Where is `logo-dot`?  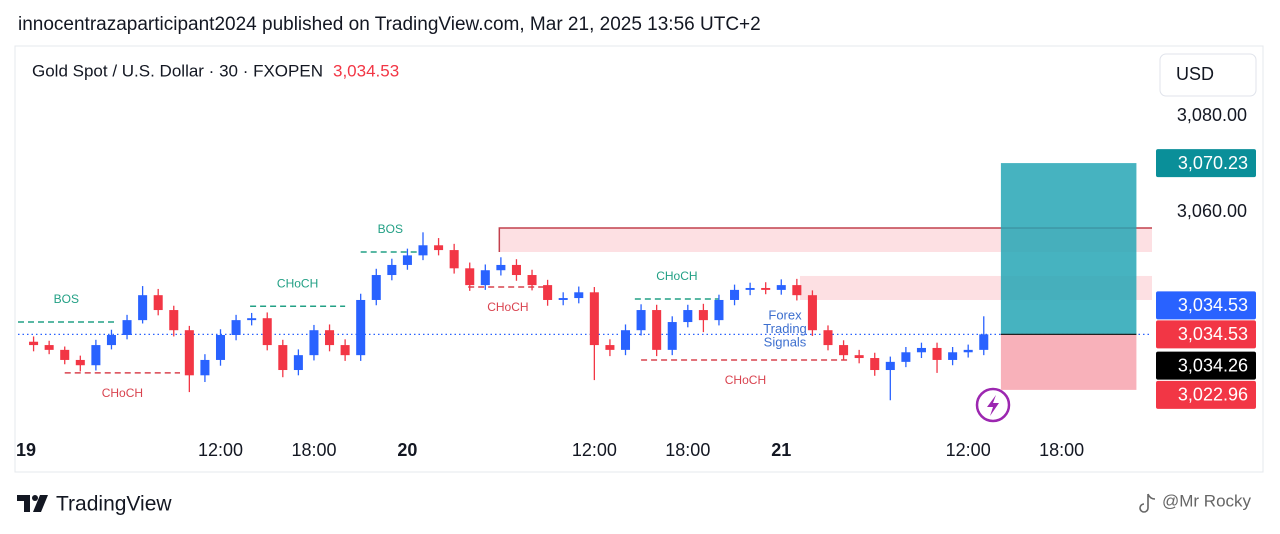
logo-dot is located at coordinates (35, 498).